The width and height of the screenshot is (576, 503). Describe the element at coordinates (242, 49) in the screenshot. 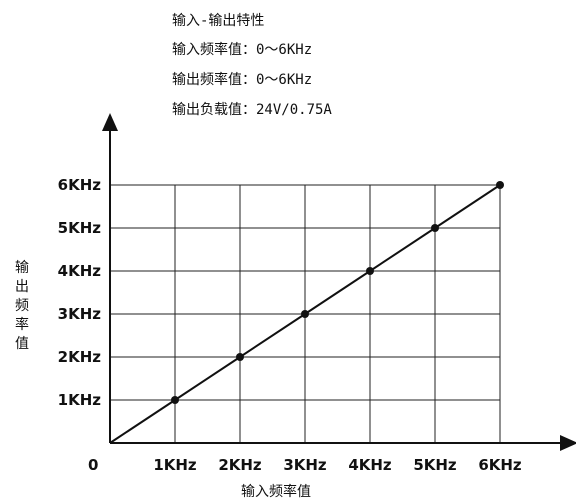

I see `spec-input-range: 输入频率值：0～6KHz` at that location.